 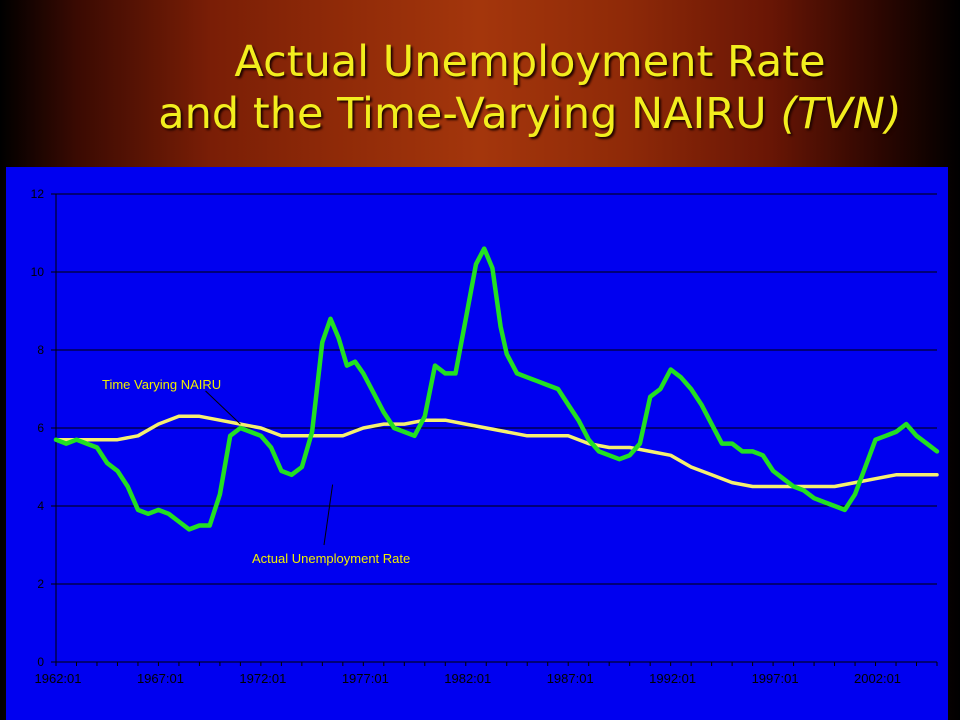 What do you see at coordinates (40, 428) in the screenshot?
I see `y-tick-label: 6` at bounding box center [40, 428].